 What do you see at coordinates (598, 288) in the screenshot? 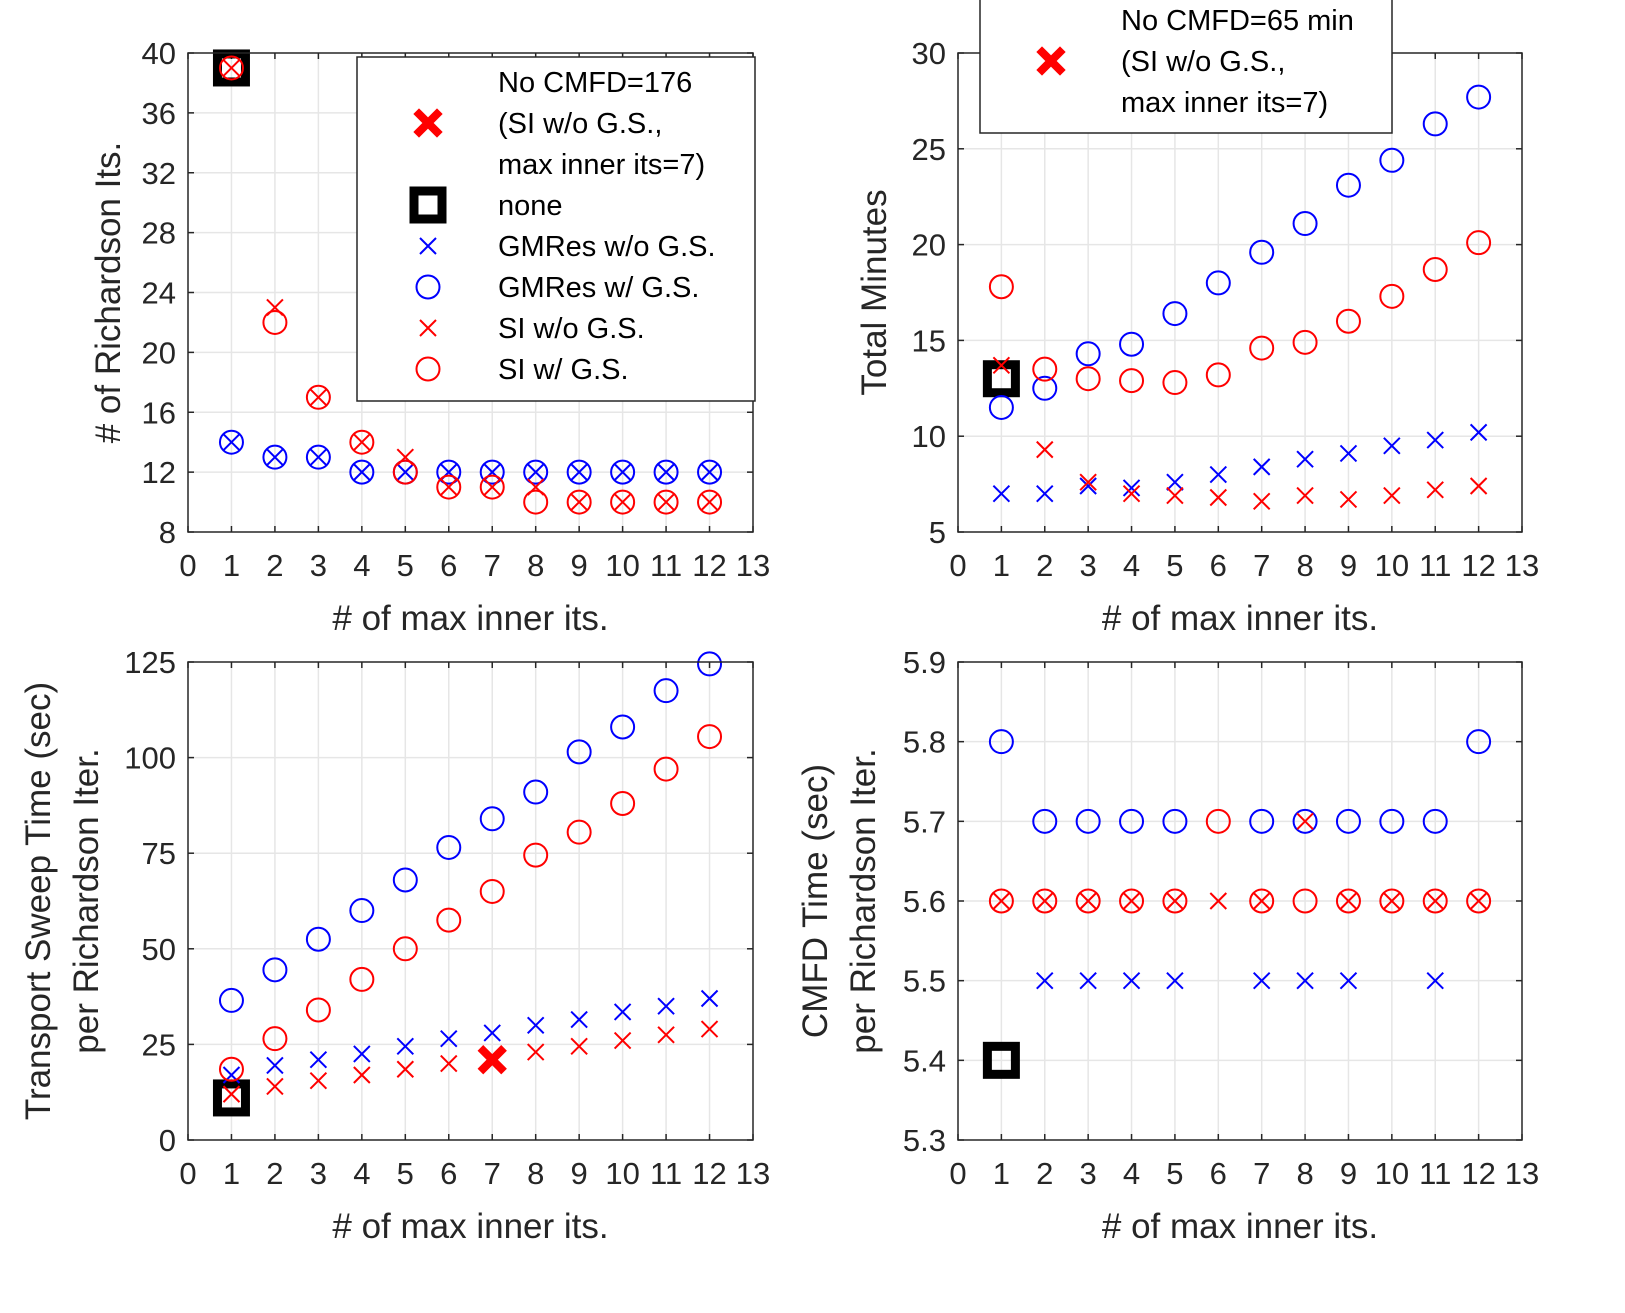
I see `legend-label: GMRes w/ G.S.` at bounding box center [598, 288].